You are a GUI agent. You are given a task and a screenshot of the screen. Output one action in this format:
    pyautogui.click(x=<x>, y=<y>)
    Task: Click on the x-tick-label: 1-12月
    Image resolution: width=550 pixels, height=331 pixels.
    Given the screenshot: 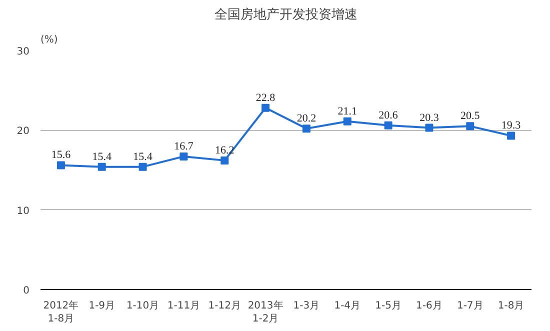 What is the action you would take?
    pyautogui.click(x=224, y=306)
    